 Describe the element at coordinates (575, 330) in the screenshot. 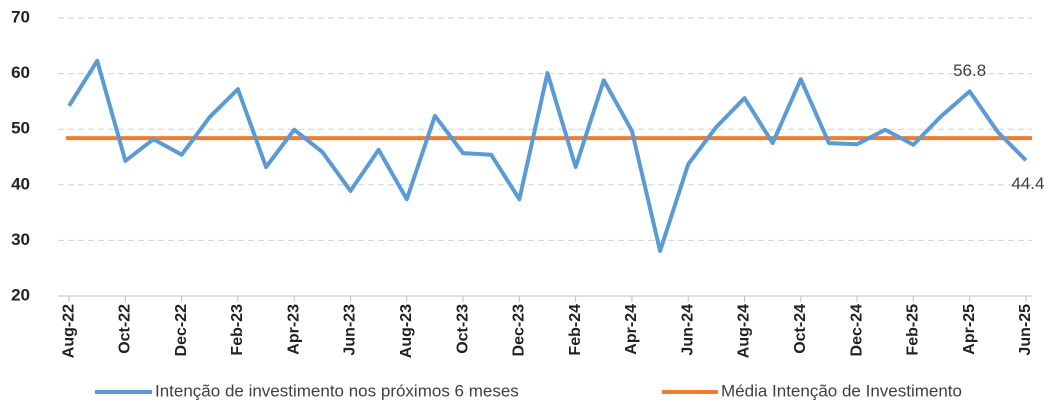

I see `x-tick-label: Feb-24` at that location.